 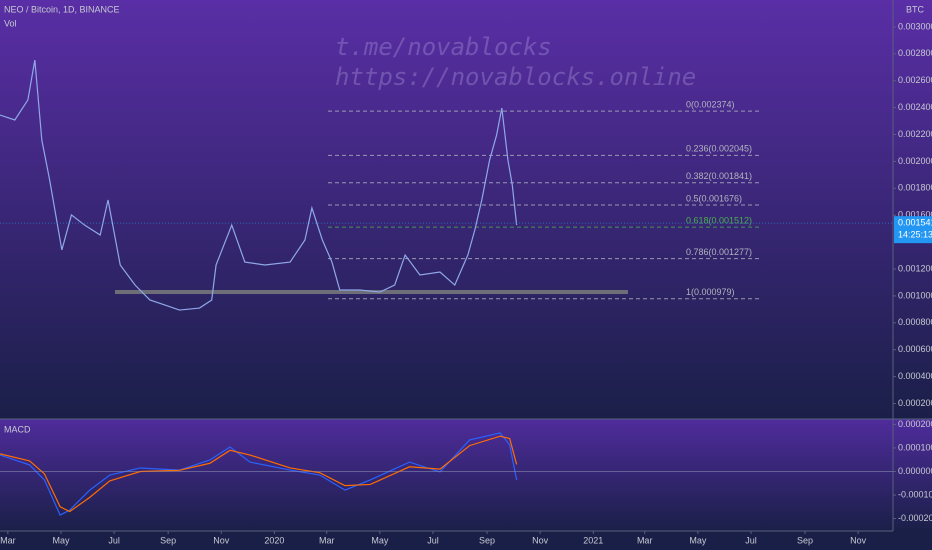 What do you see at coordinates (443, 47) in the screenshot?
I see `watermark: t.me/novablocks` at bounding box center [443, 47].